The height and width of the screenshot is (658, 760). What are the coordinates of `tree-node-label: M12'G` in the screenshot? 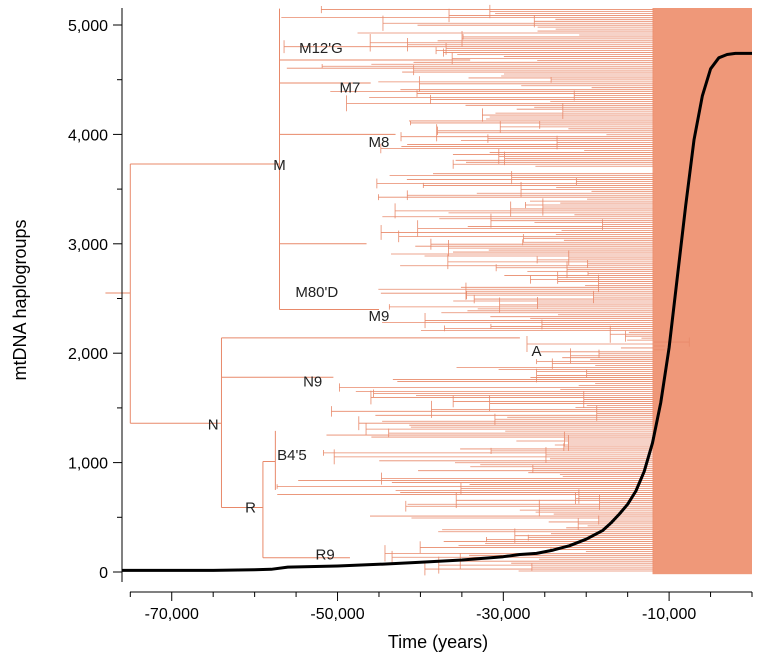 It's located at (321, 48).